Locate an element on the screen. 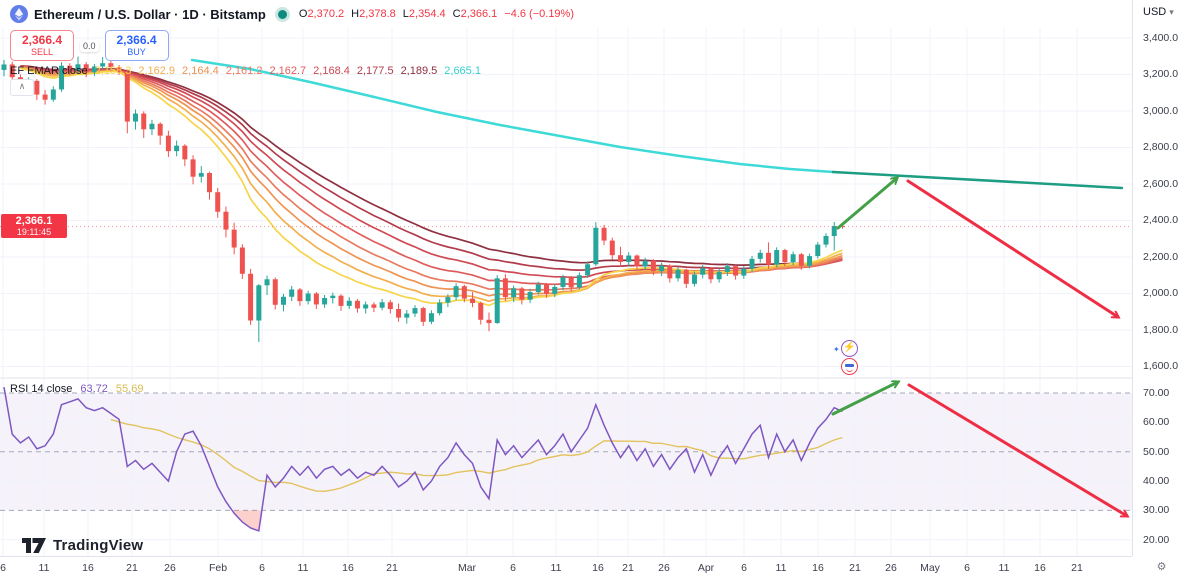 The width and height of the screenshot is (1200, 578). sell-button: 2,366.4 SELL is located at coordinates (42, 45).